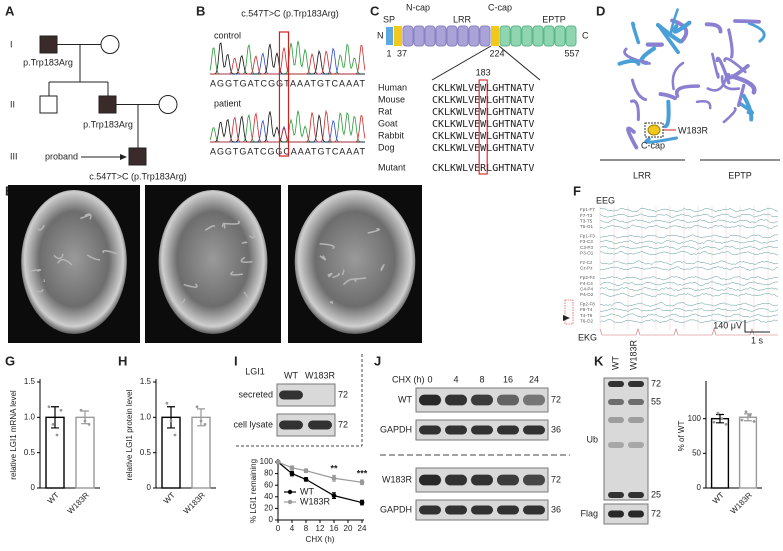  I want to click on species-name: Mouse, so click(391, 99).